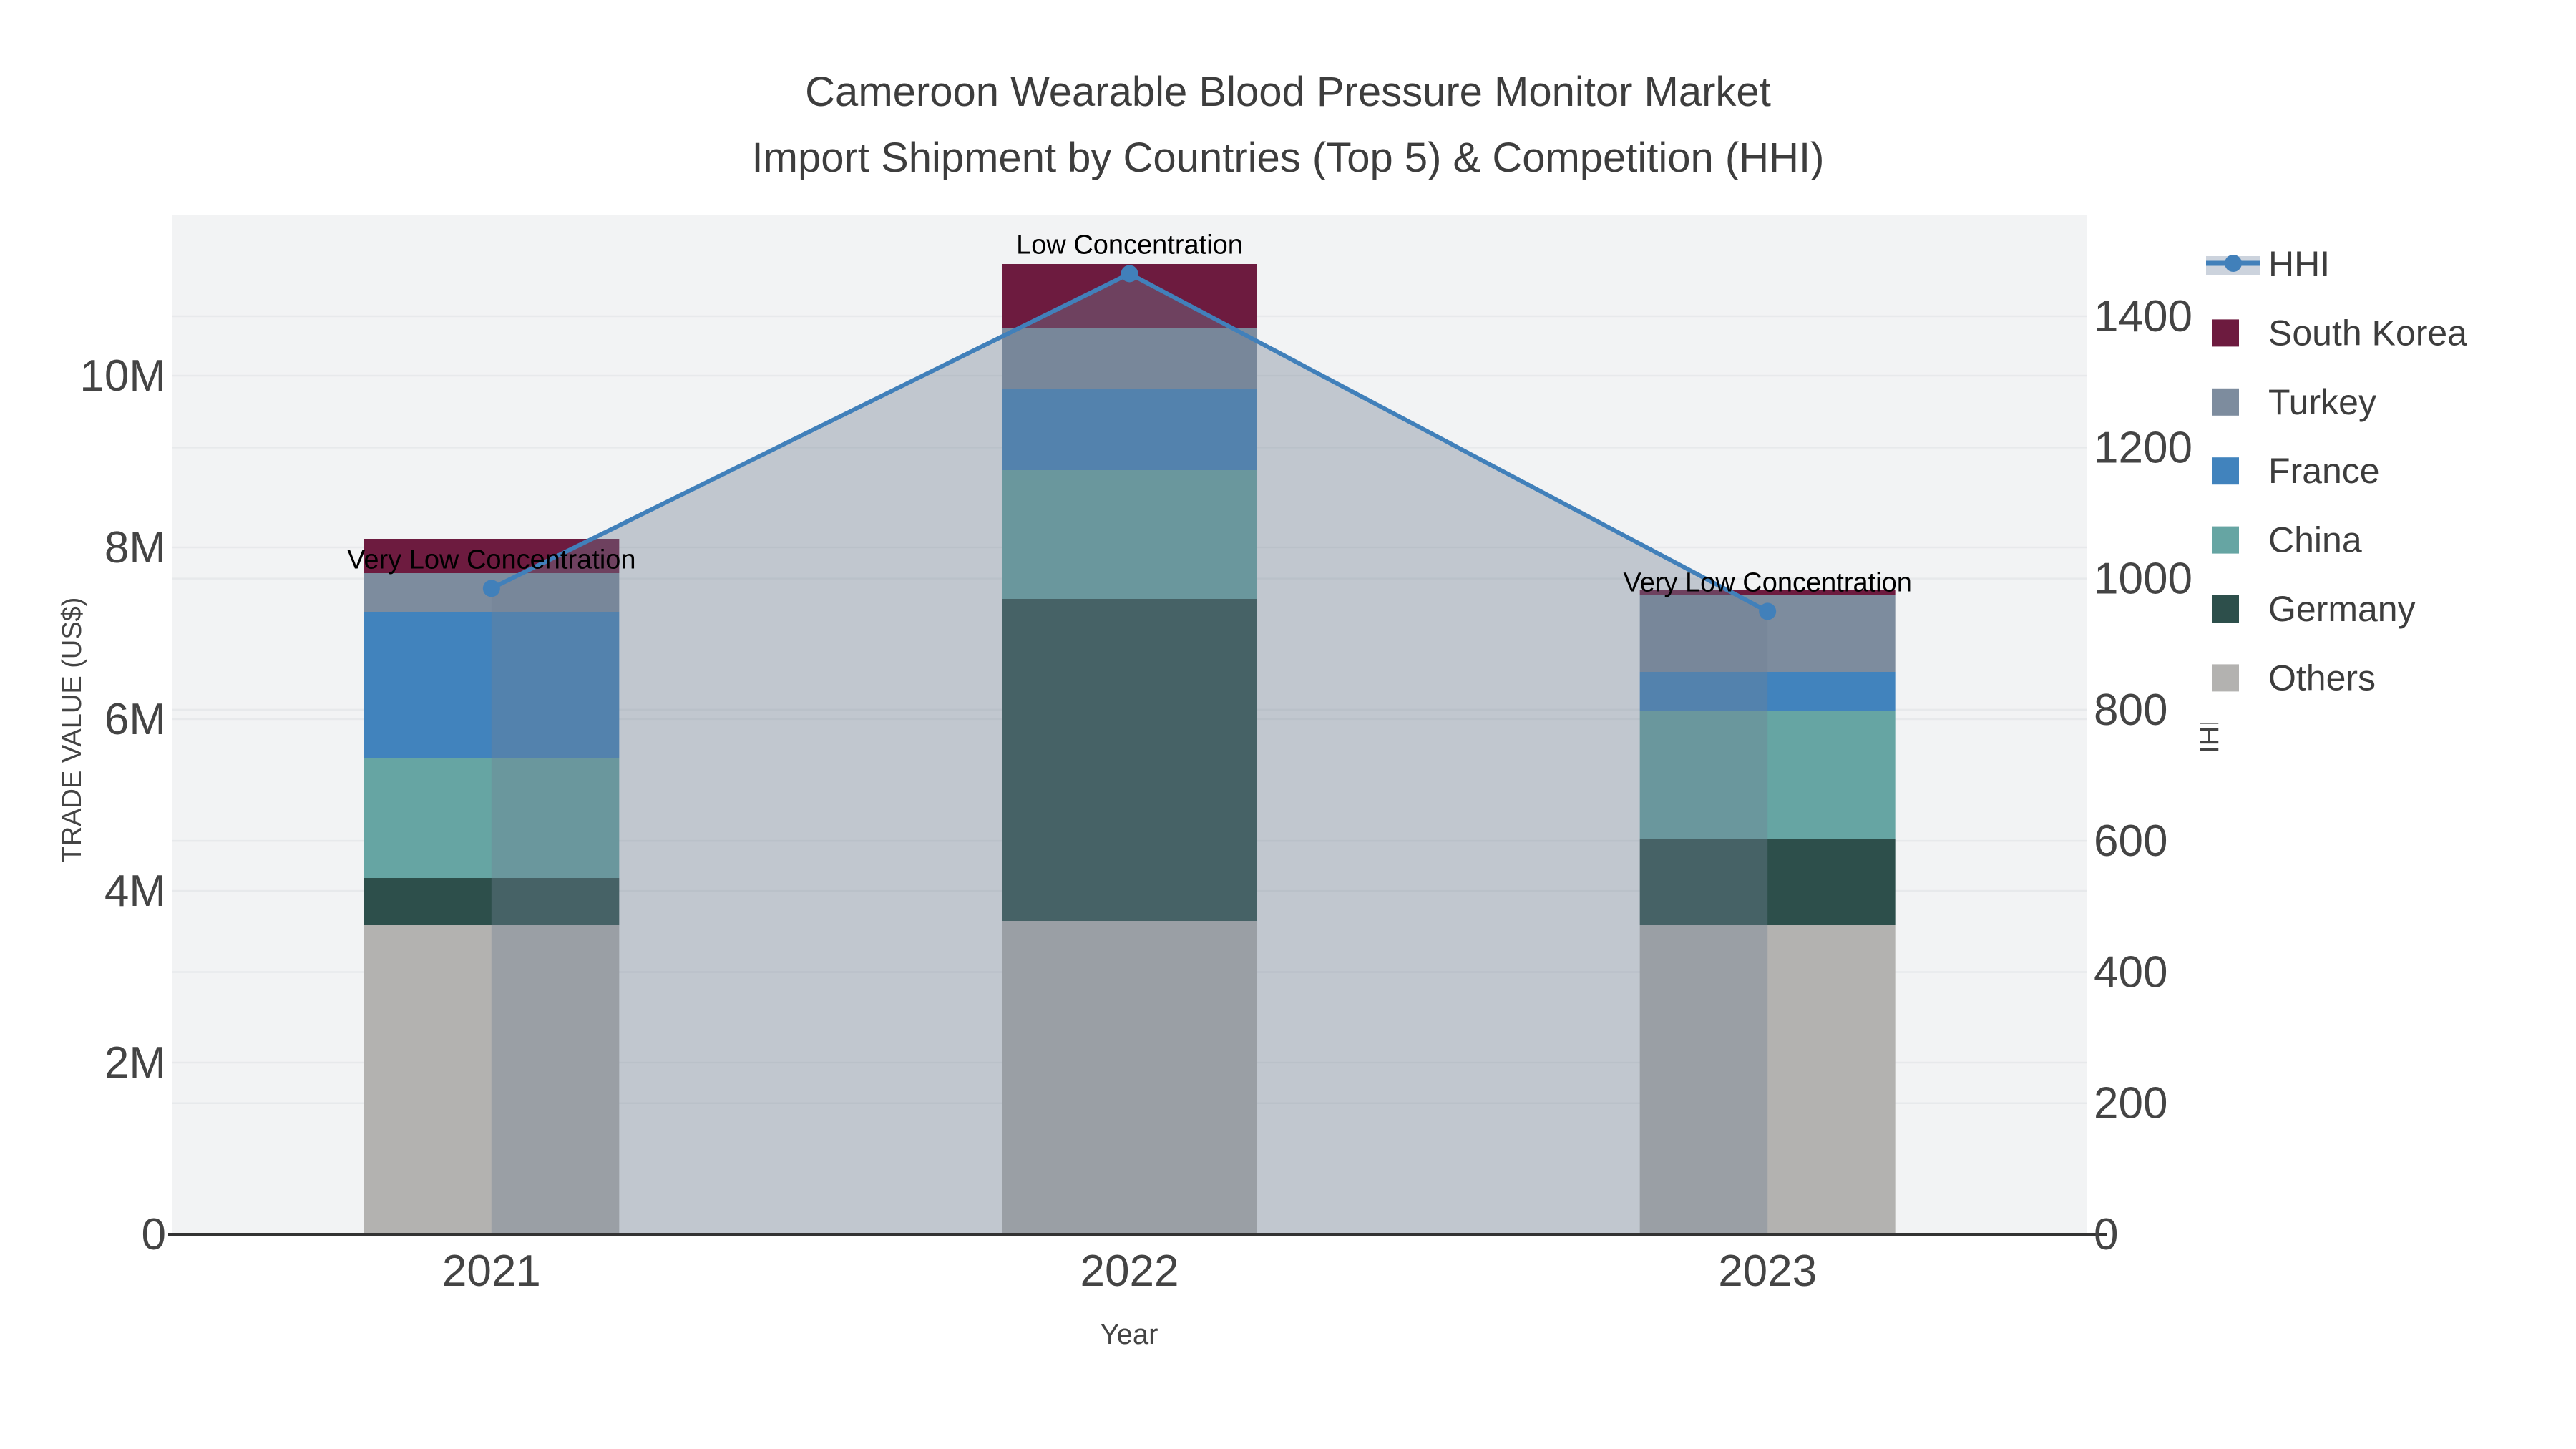 This screenshot has height=1449, width=2576. I want to click on left-axis-title: TRADE VALUE (US$), so click(72, 730).